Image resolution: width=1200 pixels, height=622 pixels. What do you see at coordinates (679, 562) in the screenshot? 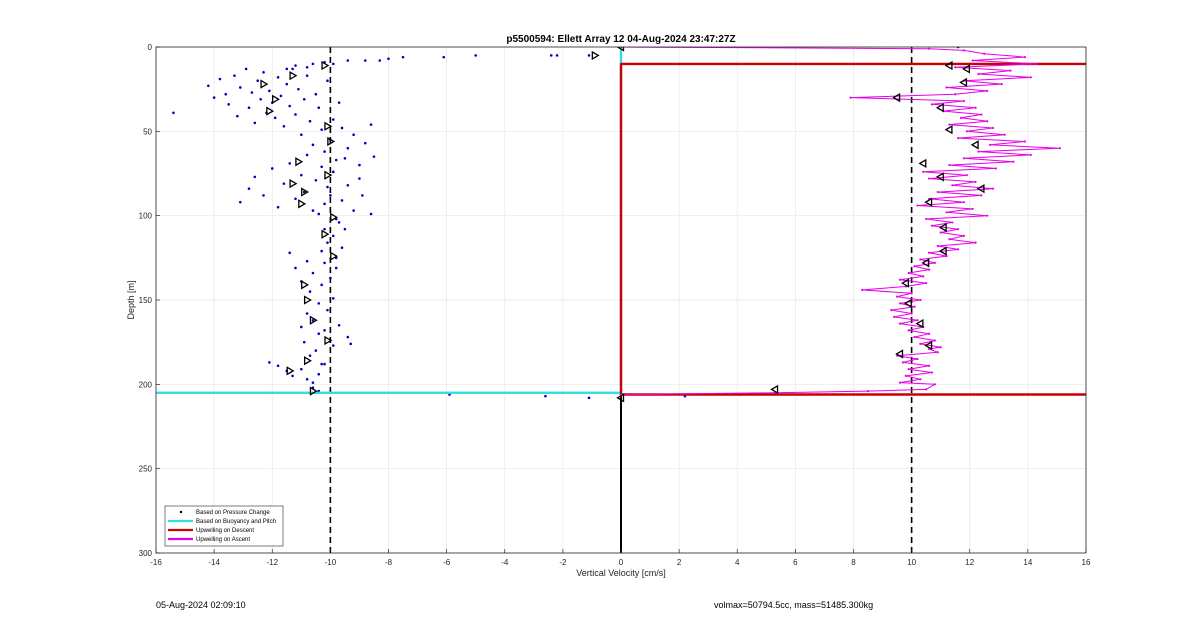
I see `x-tick-label: 2` at bounding box center [679, 562].